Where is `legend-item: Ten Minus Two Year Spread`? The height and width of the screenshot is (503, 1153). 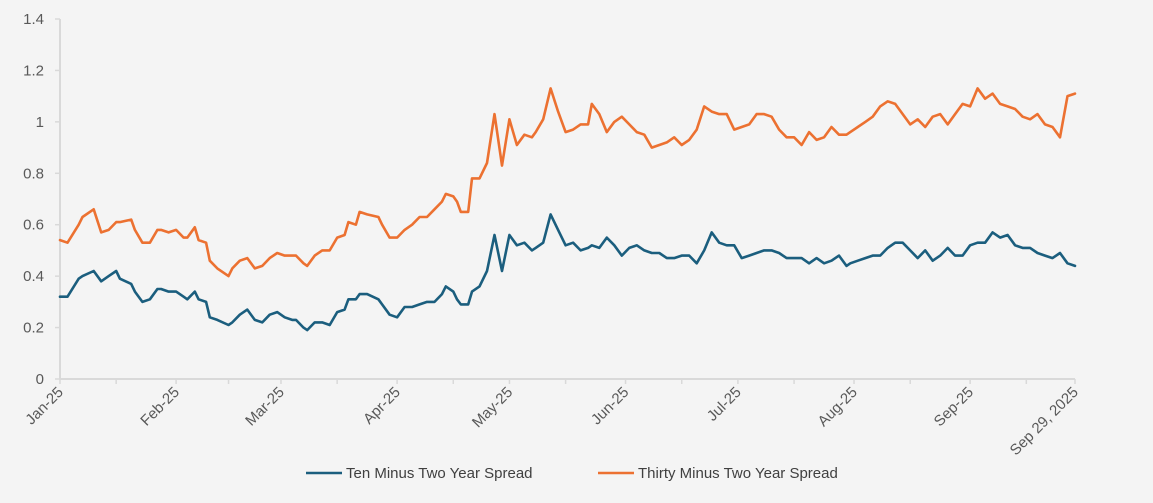
legend-item: Ten Minus Two Year Spread is located at coordinates (419, 473).